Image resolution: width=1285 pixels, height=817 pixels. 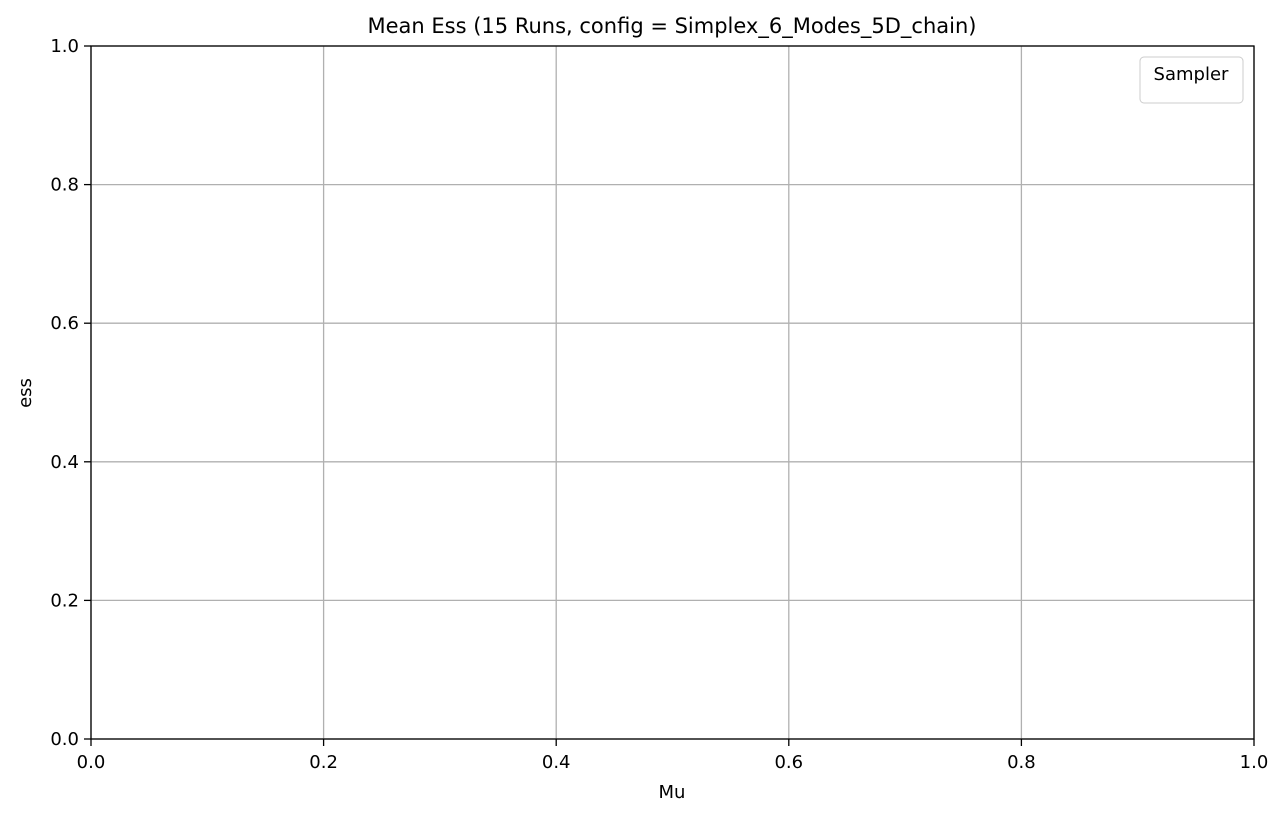 What do you see at coordinates (672, 792) in the screenshot?
I see `x-axis-label: Mu` at bounding box center [672, 792].